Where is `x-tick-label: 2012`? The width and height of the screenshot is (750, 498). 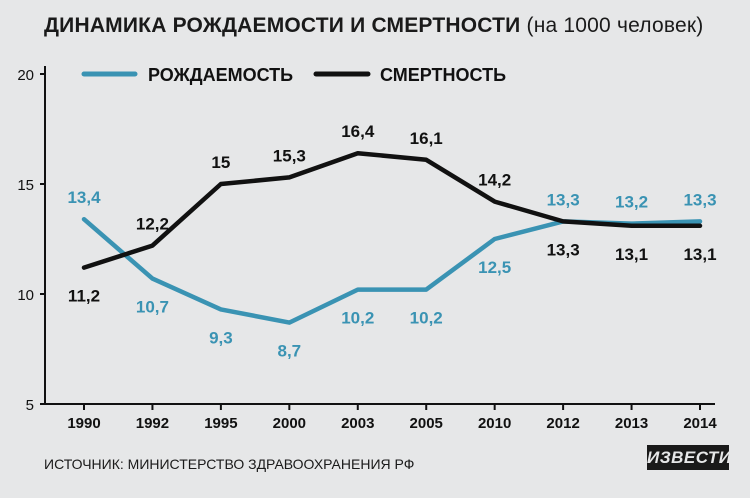
x-tick-label: 2012 is located at coordinates (562, 423).